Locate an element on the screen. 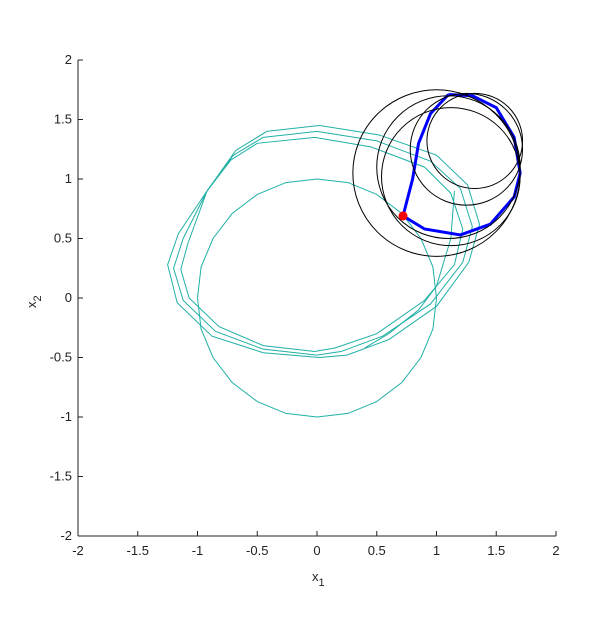 The height and width of the screenshot is (622, 606). point is located at coordinates (403, 216).